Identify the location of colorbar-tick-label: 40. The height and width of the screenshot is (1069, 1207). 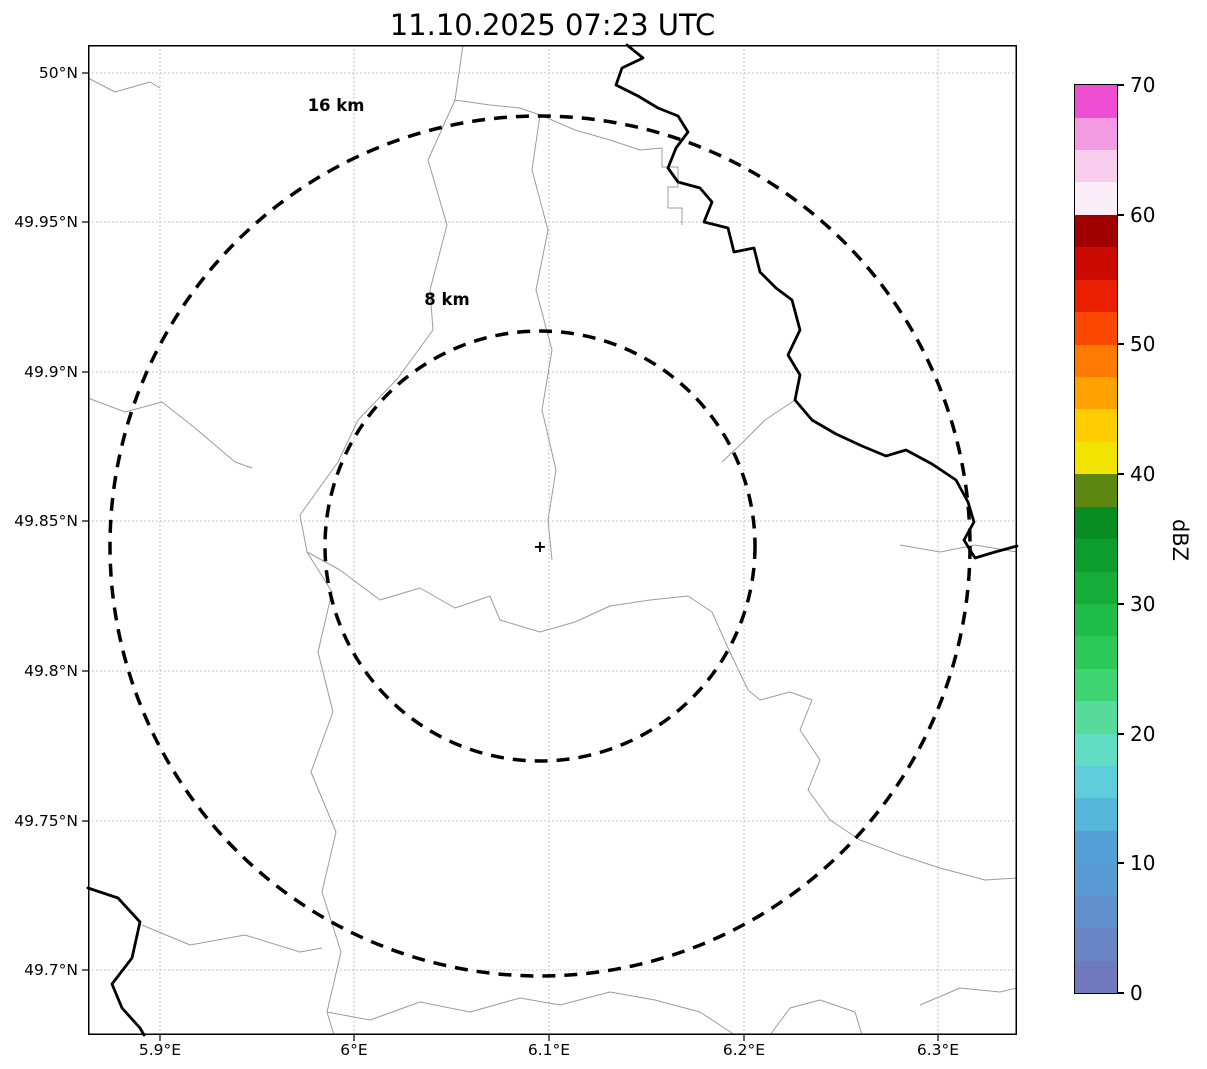
(1143, 474).